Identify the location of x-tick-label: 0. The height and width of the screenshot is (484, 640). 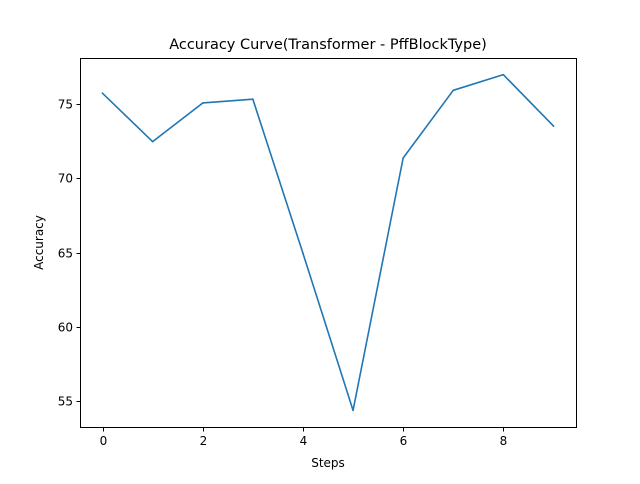
(104, 441).